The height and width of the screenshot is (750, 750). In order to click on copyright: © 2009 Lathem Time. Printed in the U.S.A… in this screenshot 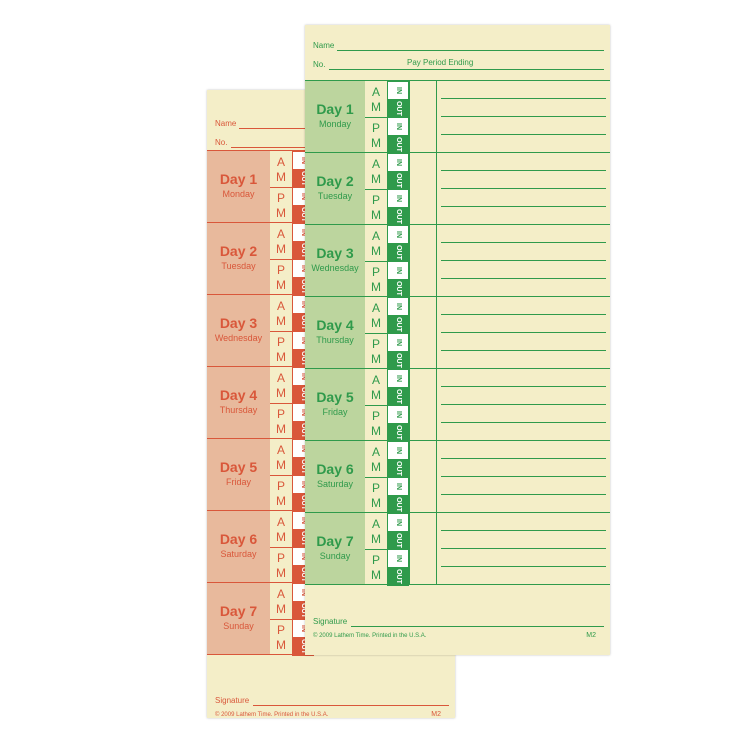, I will do `click(272, 715)`.